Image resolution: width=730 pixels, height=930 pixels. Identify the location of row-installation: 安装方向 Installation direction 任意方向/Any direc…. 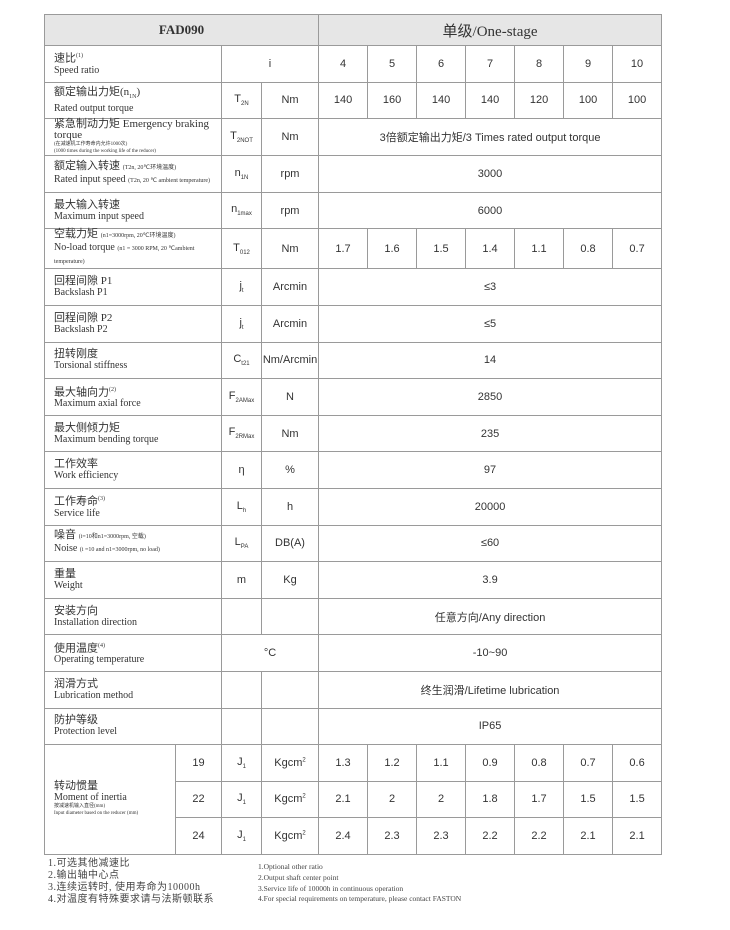
(353, 616).